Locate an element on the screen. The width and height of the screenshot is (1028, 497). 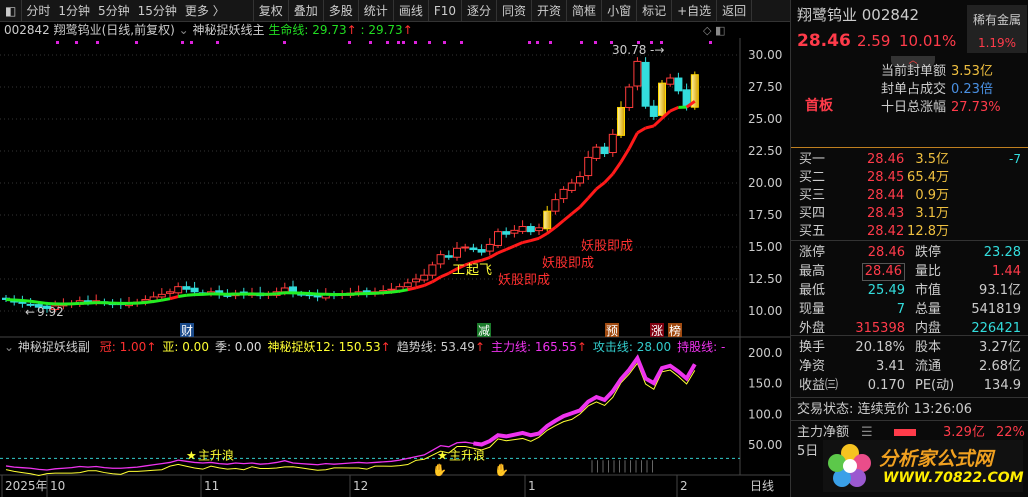
bid-row: 买四 28.43 3.1万 is located at coordinates (909, 213).